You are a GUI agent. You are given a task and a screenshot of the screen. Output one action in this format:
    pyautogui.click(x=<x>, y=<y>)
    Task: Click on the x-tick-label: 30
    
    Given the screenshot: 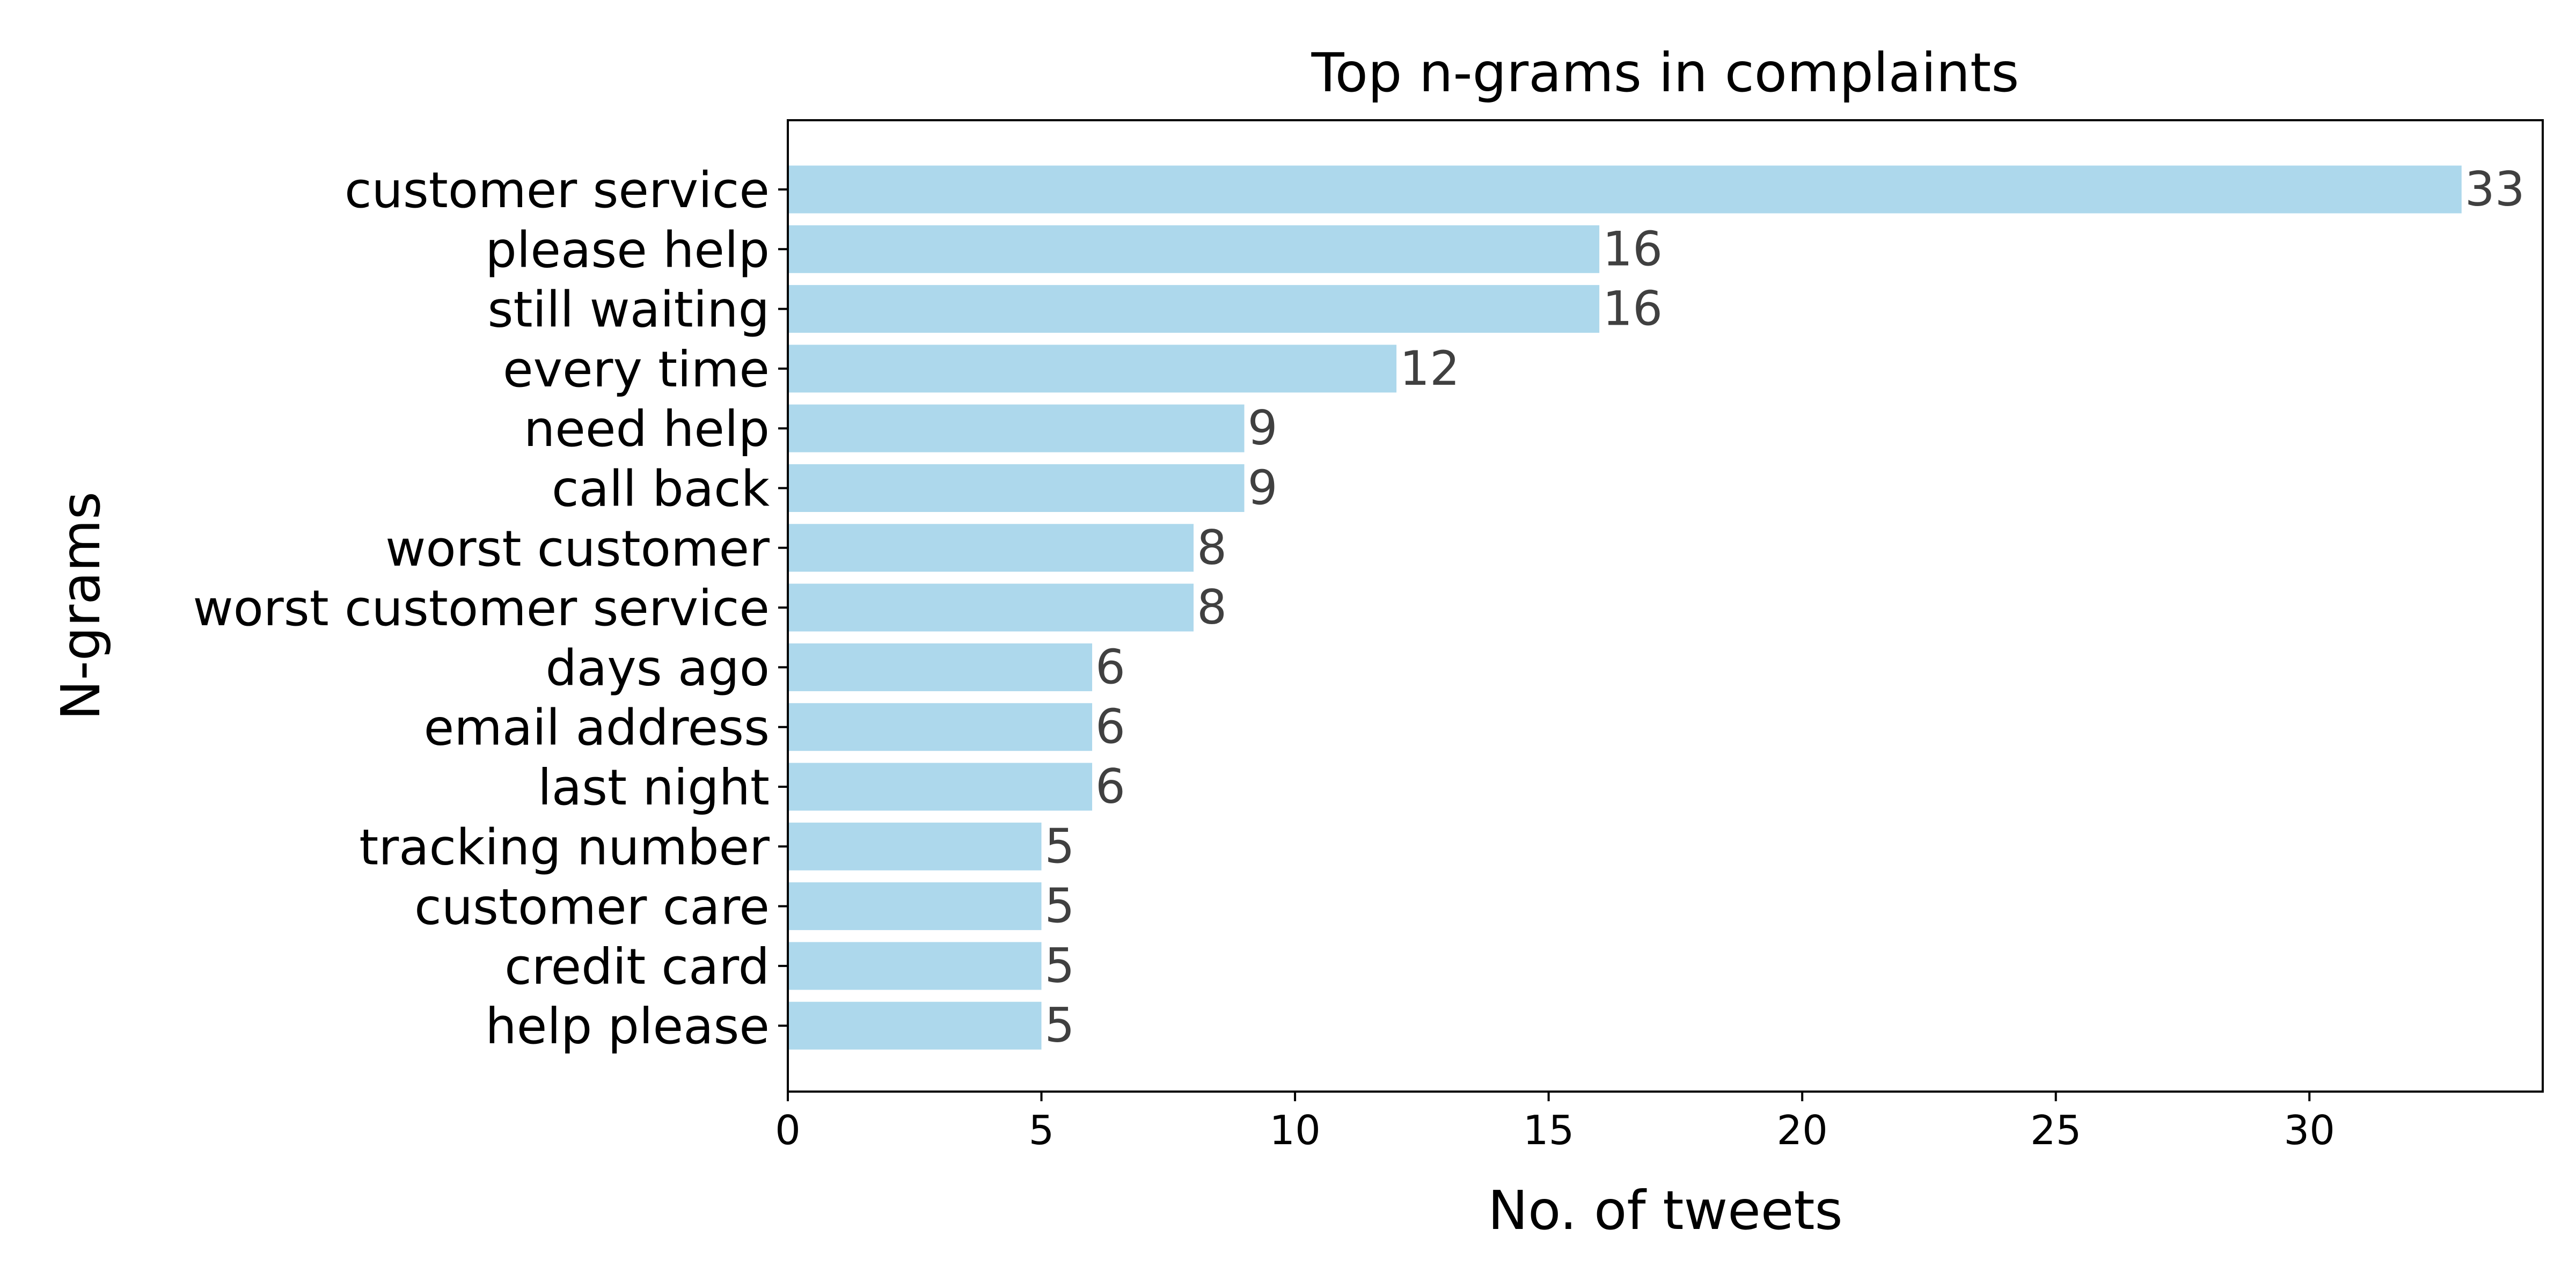 What is the action you would take?
    pyautogui.click(x=2309, y=1130)
    